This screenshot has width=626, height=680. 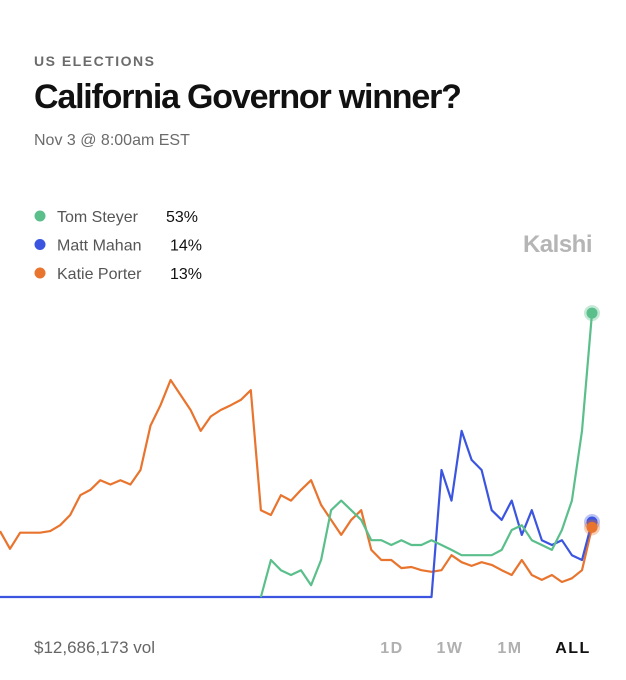 What do you see at coordinates (112, 140) in the screenshot?
I see `subtitle: Nov 3 @ 8:00am EST` at bounding box center [112, 140].